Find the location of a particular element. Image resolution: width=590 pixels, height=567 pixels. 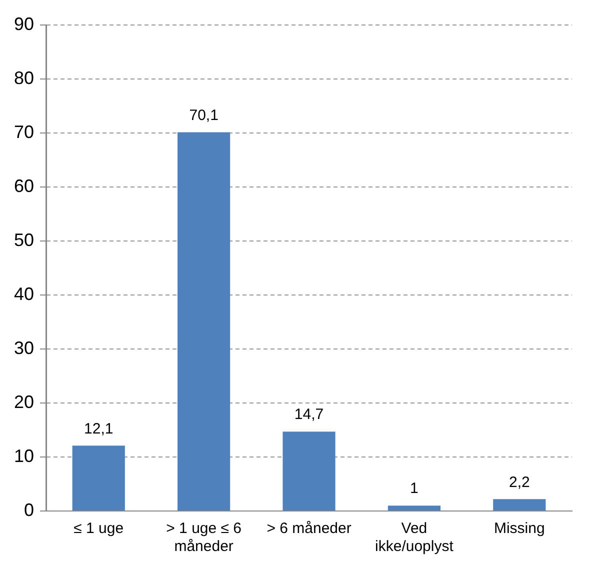

x-tick-label: Ved ikke/uoplyst is located at coordinates (414, 538).